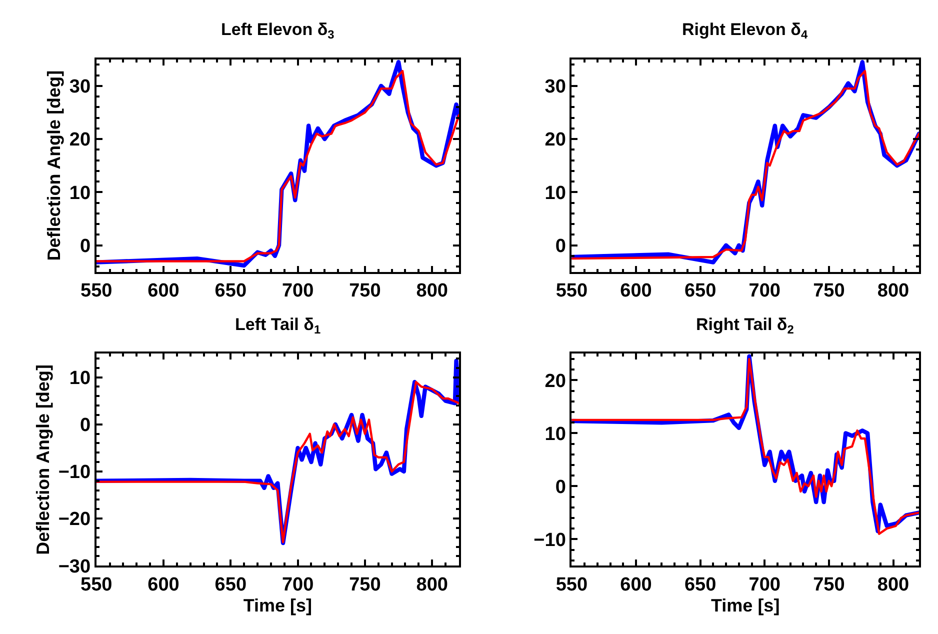  I want to click on chart-title: Right Elevon δ$_{4}$, so click(745, 31).